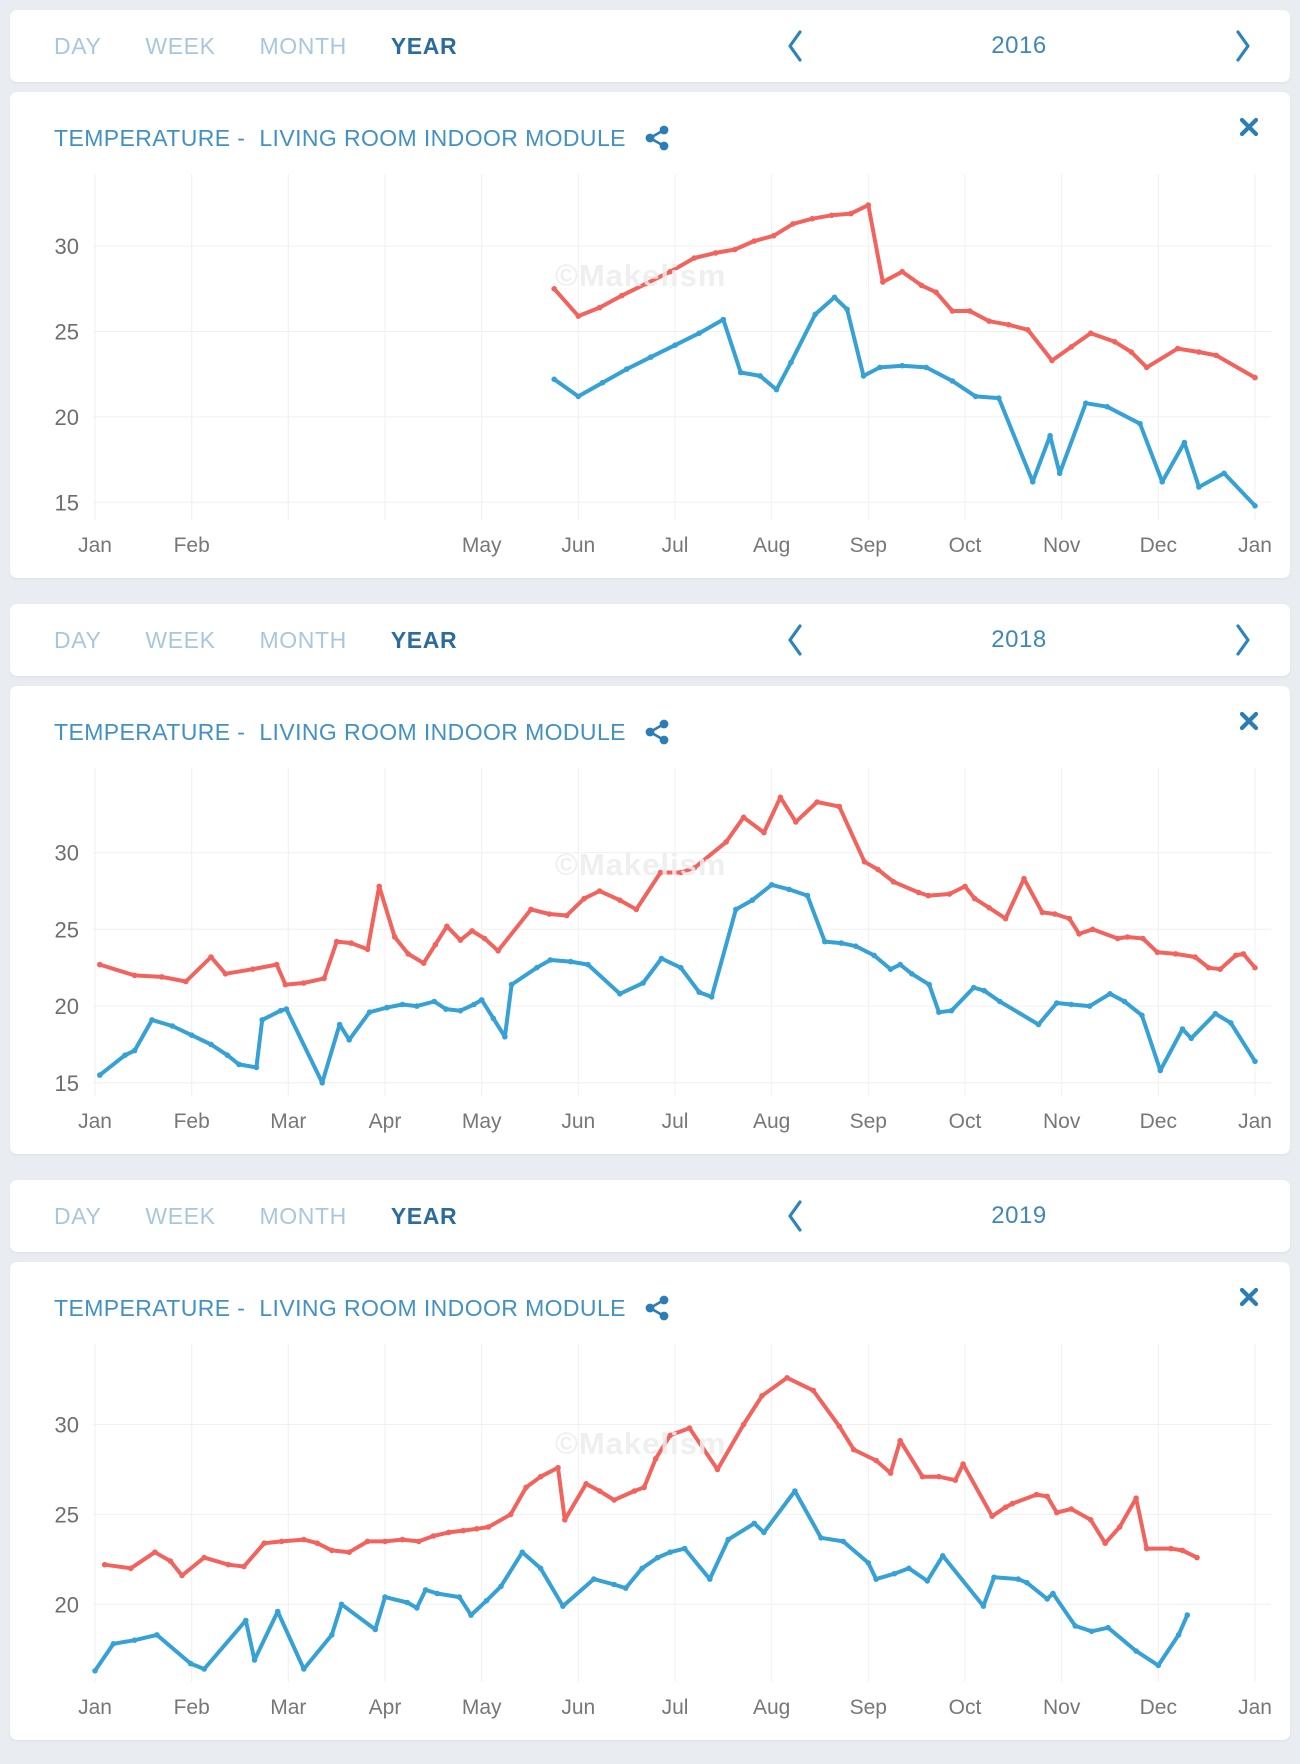  Describe the element at coordinates (67, 1604) in the screenshot. I see `y-axis-tick: 20` at that location.